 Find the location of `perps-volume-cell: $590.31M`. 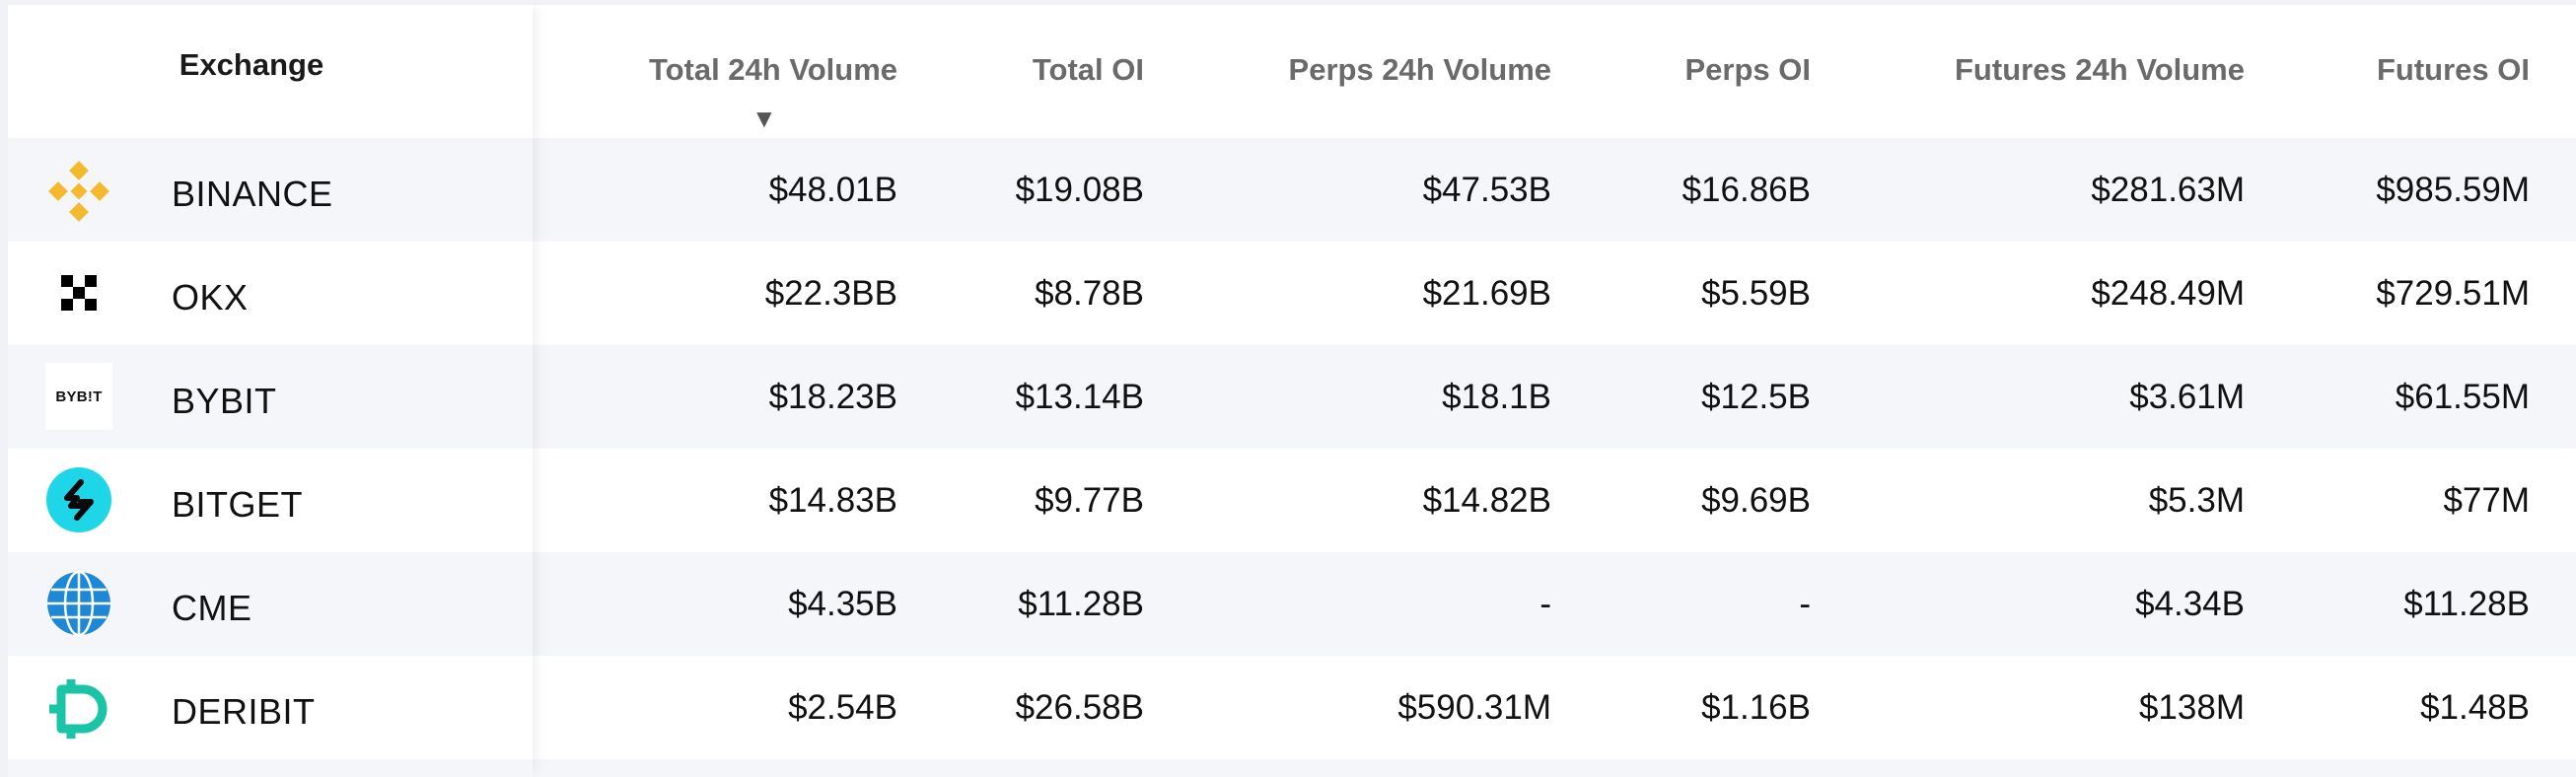

perps-volume-cell: $590.31M is located at coordinates (1474, 707).